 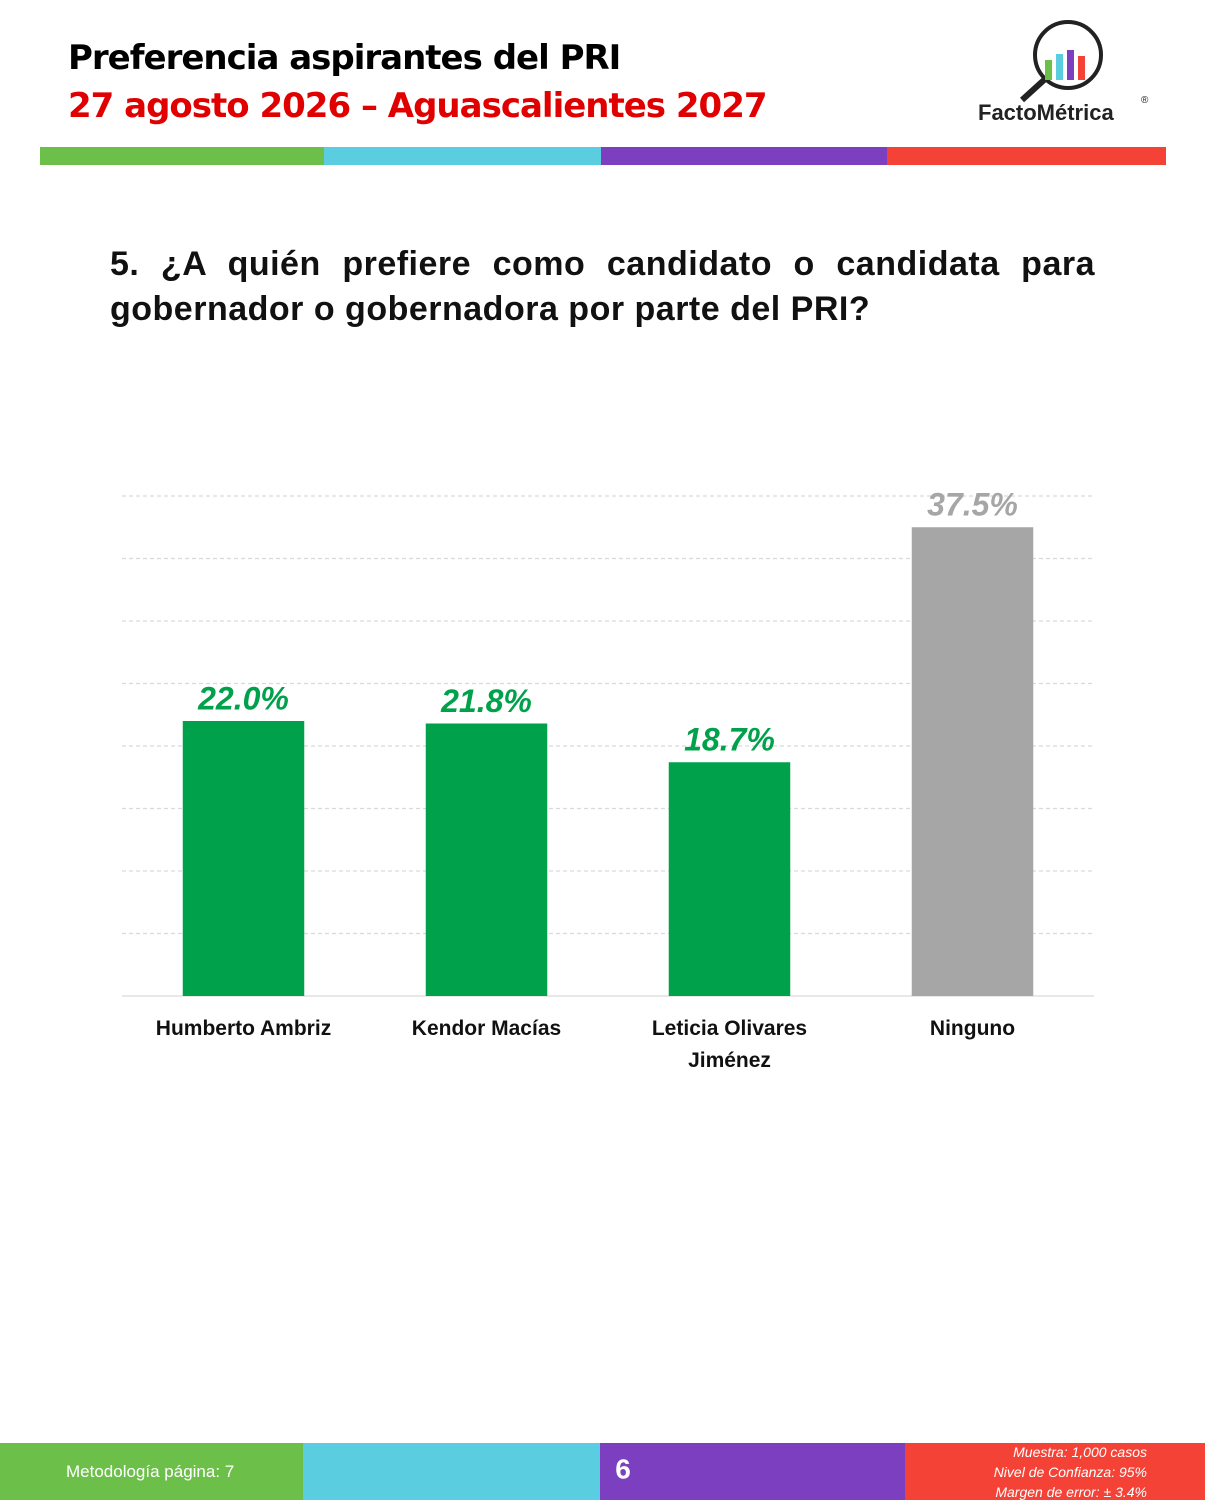 What do you see at coordinates (486, 1028) in the screenshot?
I see `x-tick-label: Kendor Macías` at bounding box center [486, 1028].